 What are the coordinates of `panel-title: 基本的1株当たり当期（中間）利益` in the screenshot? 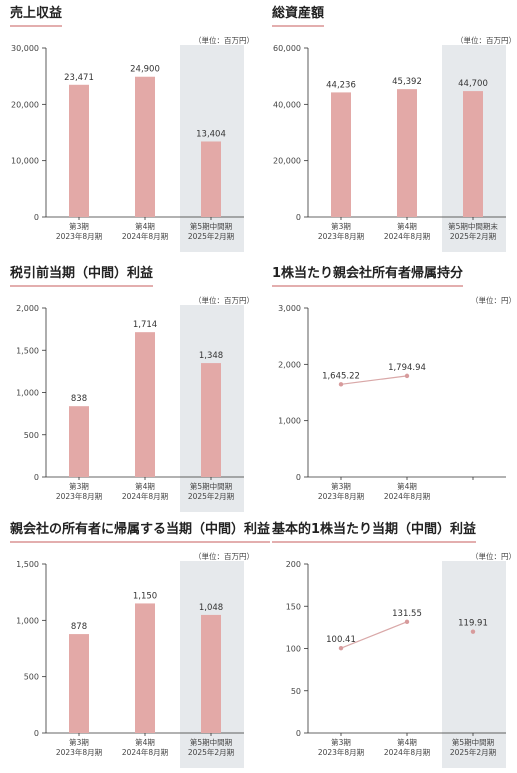 It's located at (374, 532).